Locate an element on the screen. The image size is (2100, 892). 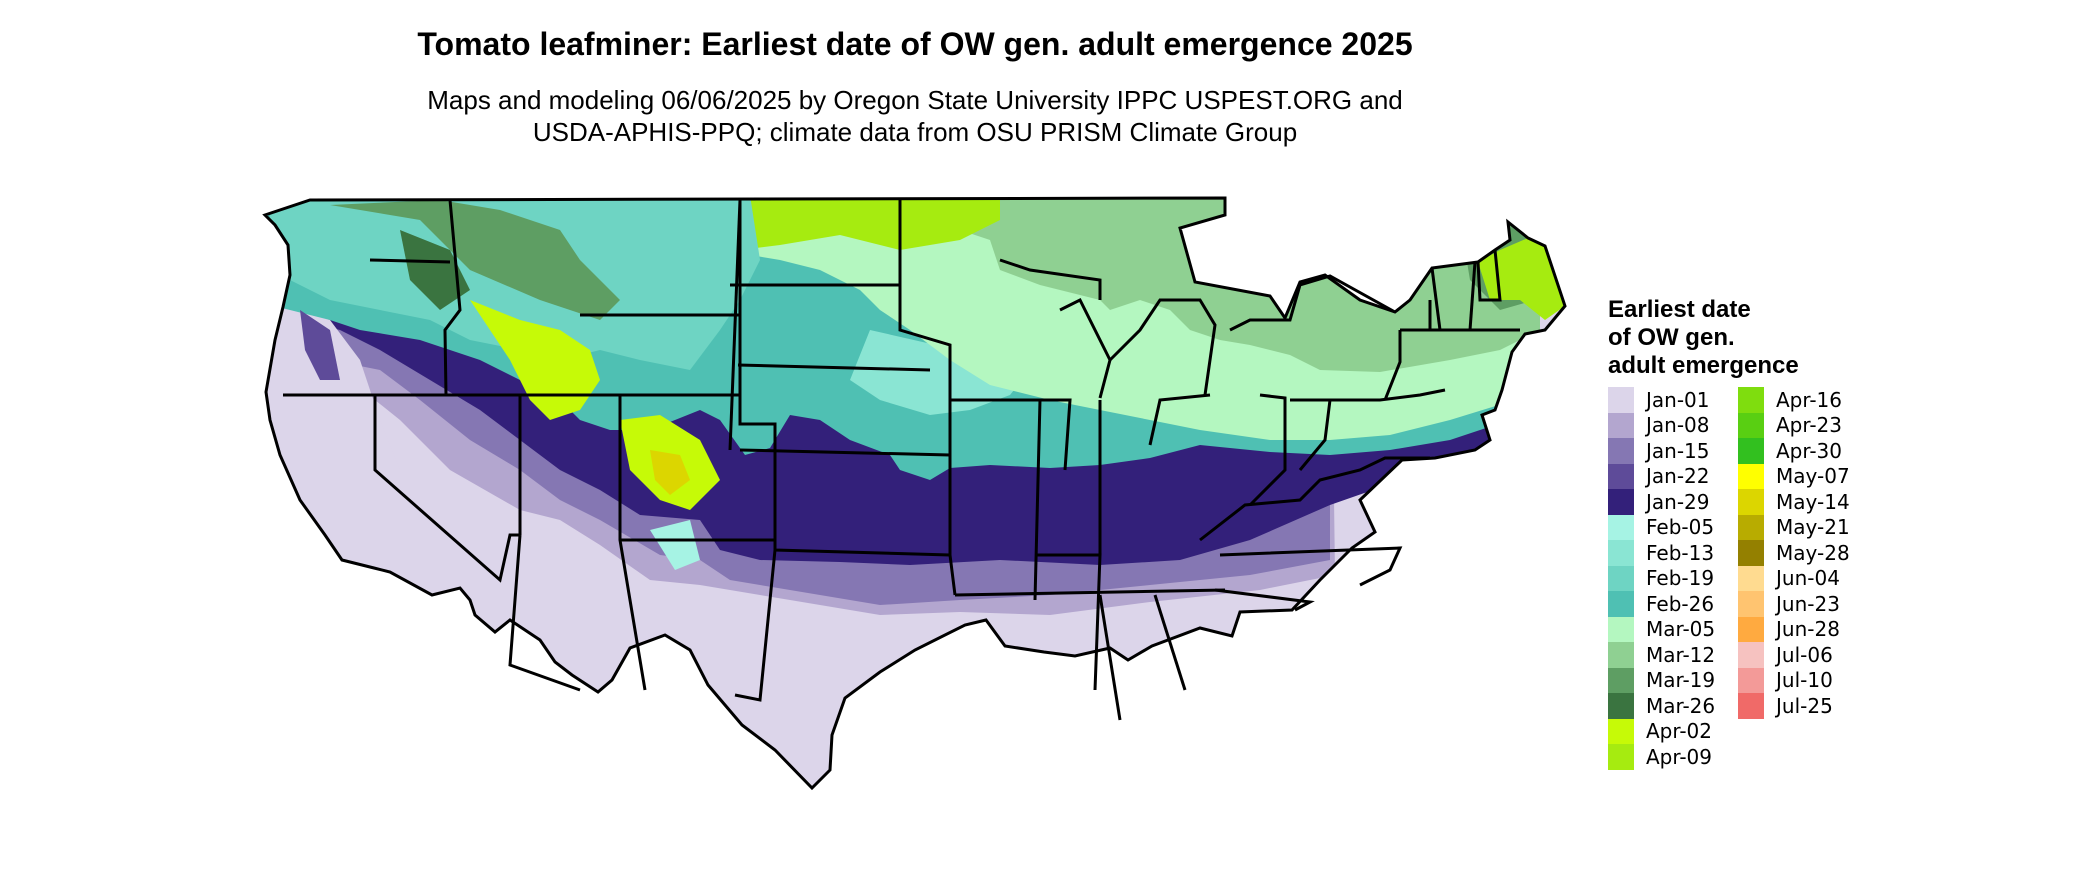
legend-label: Feb-05 is located at coordinates (1680, 527).